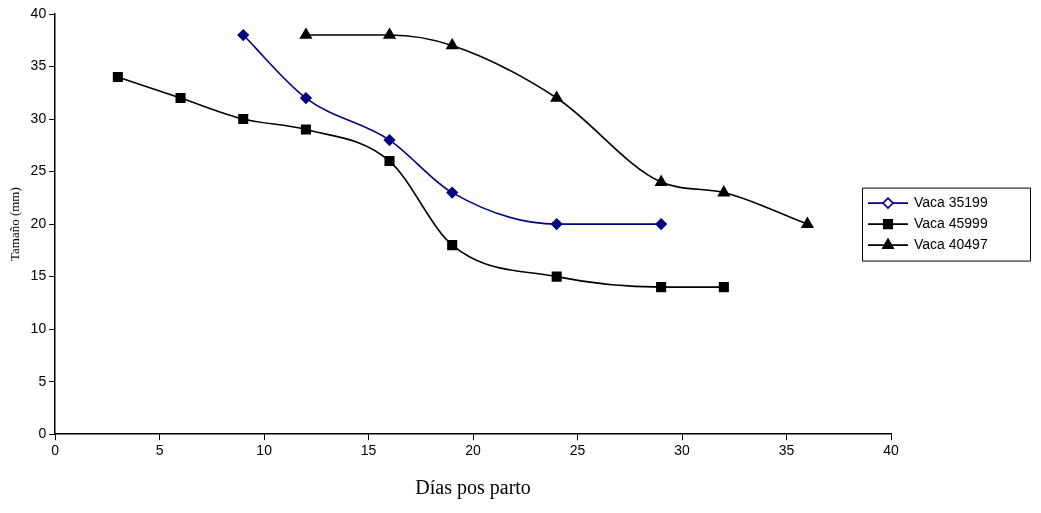 The width and height of the screenshot is (1041, 513). What do you see at coordinates (951, 201) in the screenshot?
I see `legend-label: Vaca 35199` at bounding box center [951, 201].